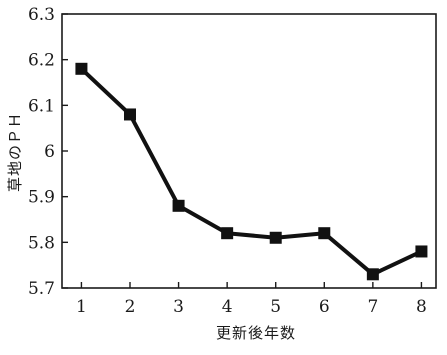  Describe the element at coordinates (227, 307) in the screenshot. I see `x-tick-label: 4` at that location.